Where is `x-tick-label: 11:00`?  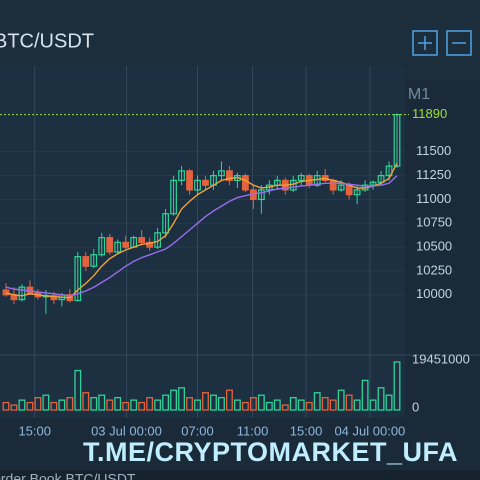 x-tick-label: 11:00 is located at coordinates (253, 430).